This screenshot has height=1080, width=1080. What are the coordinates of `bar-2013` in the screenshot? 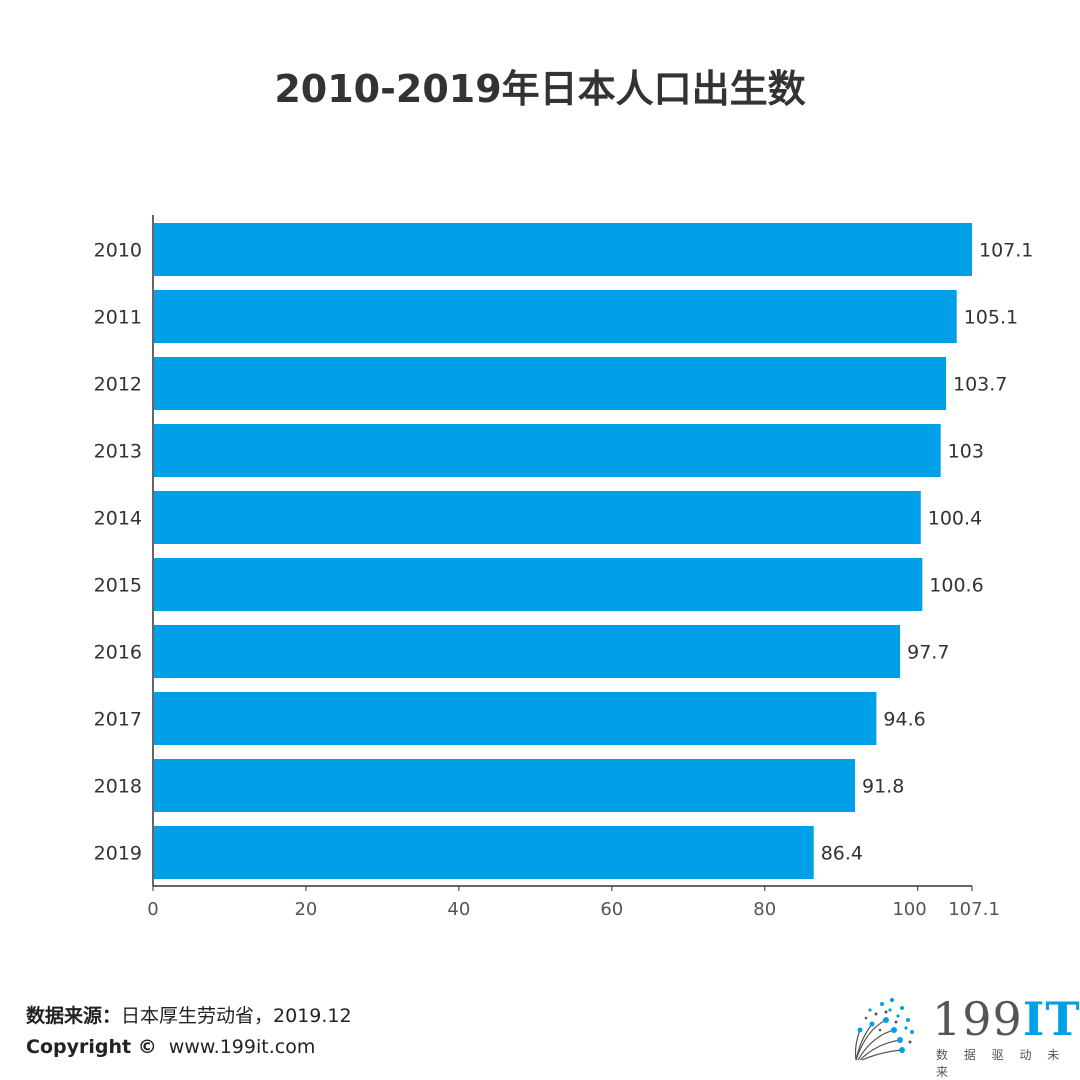 It's located at (547, 450).